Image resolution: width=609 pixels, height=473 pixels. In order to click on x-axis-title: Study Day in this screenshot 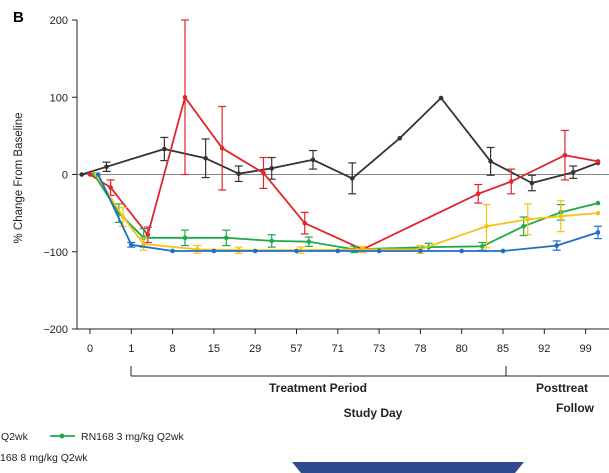, I will do `click(373, 413)`.